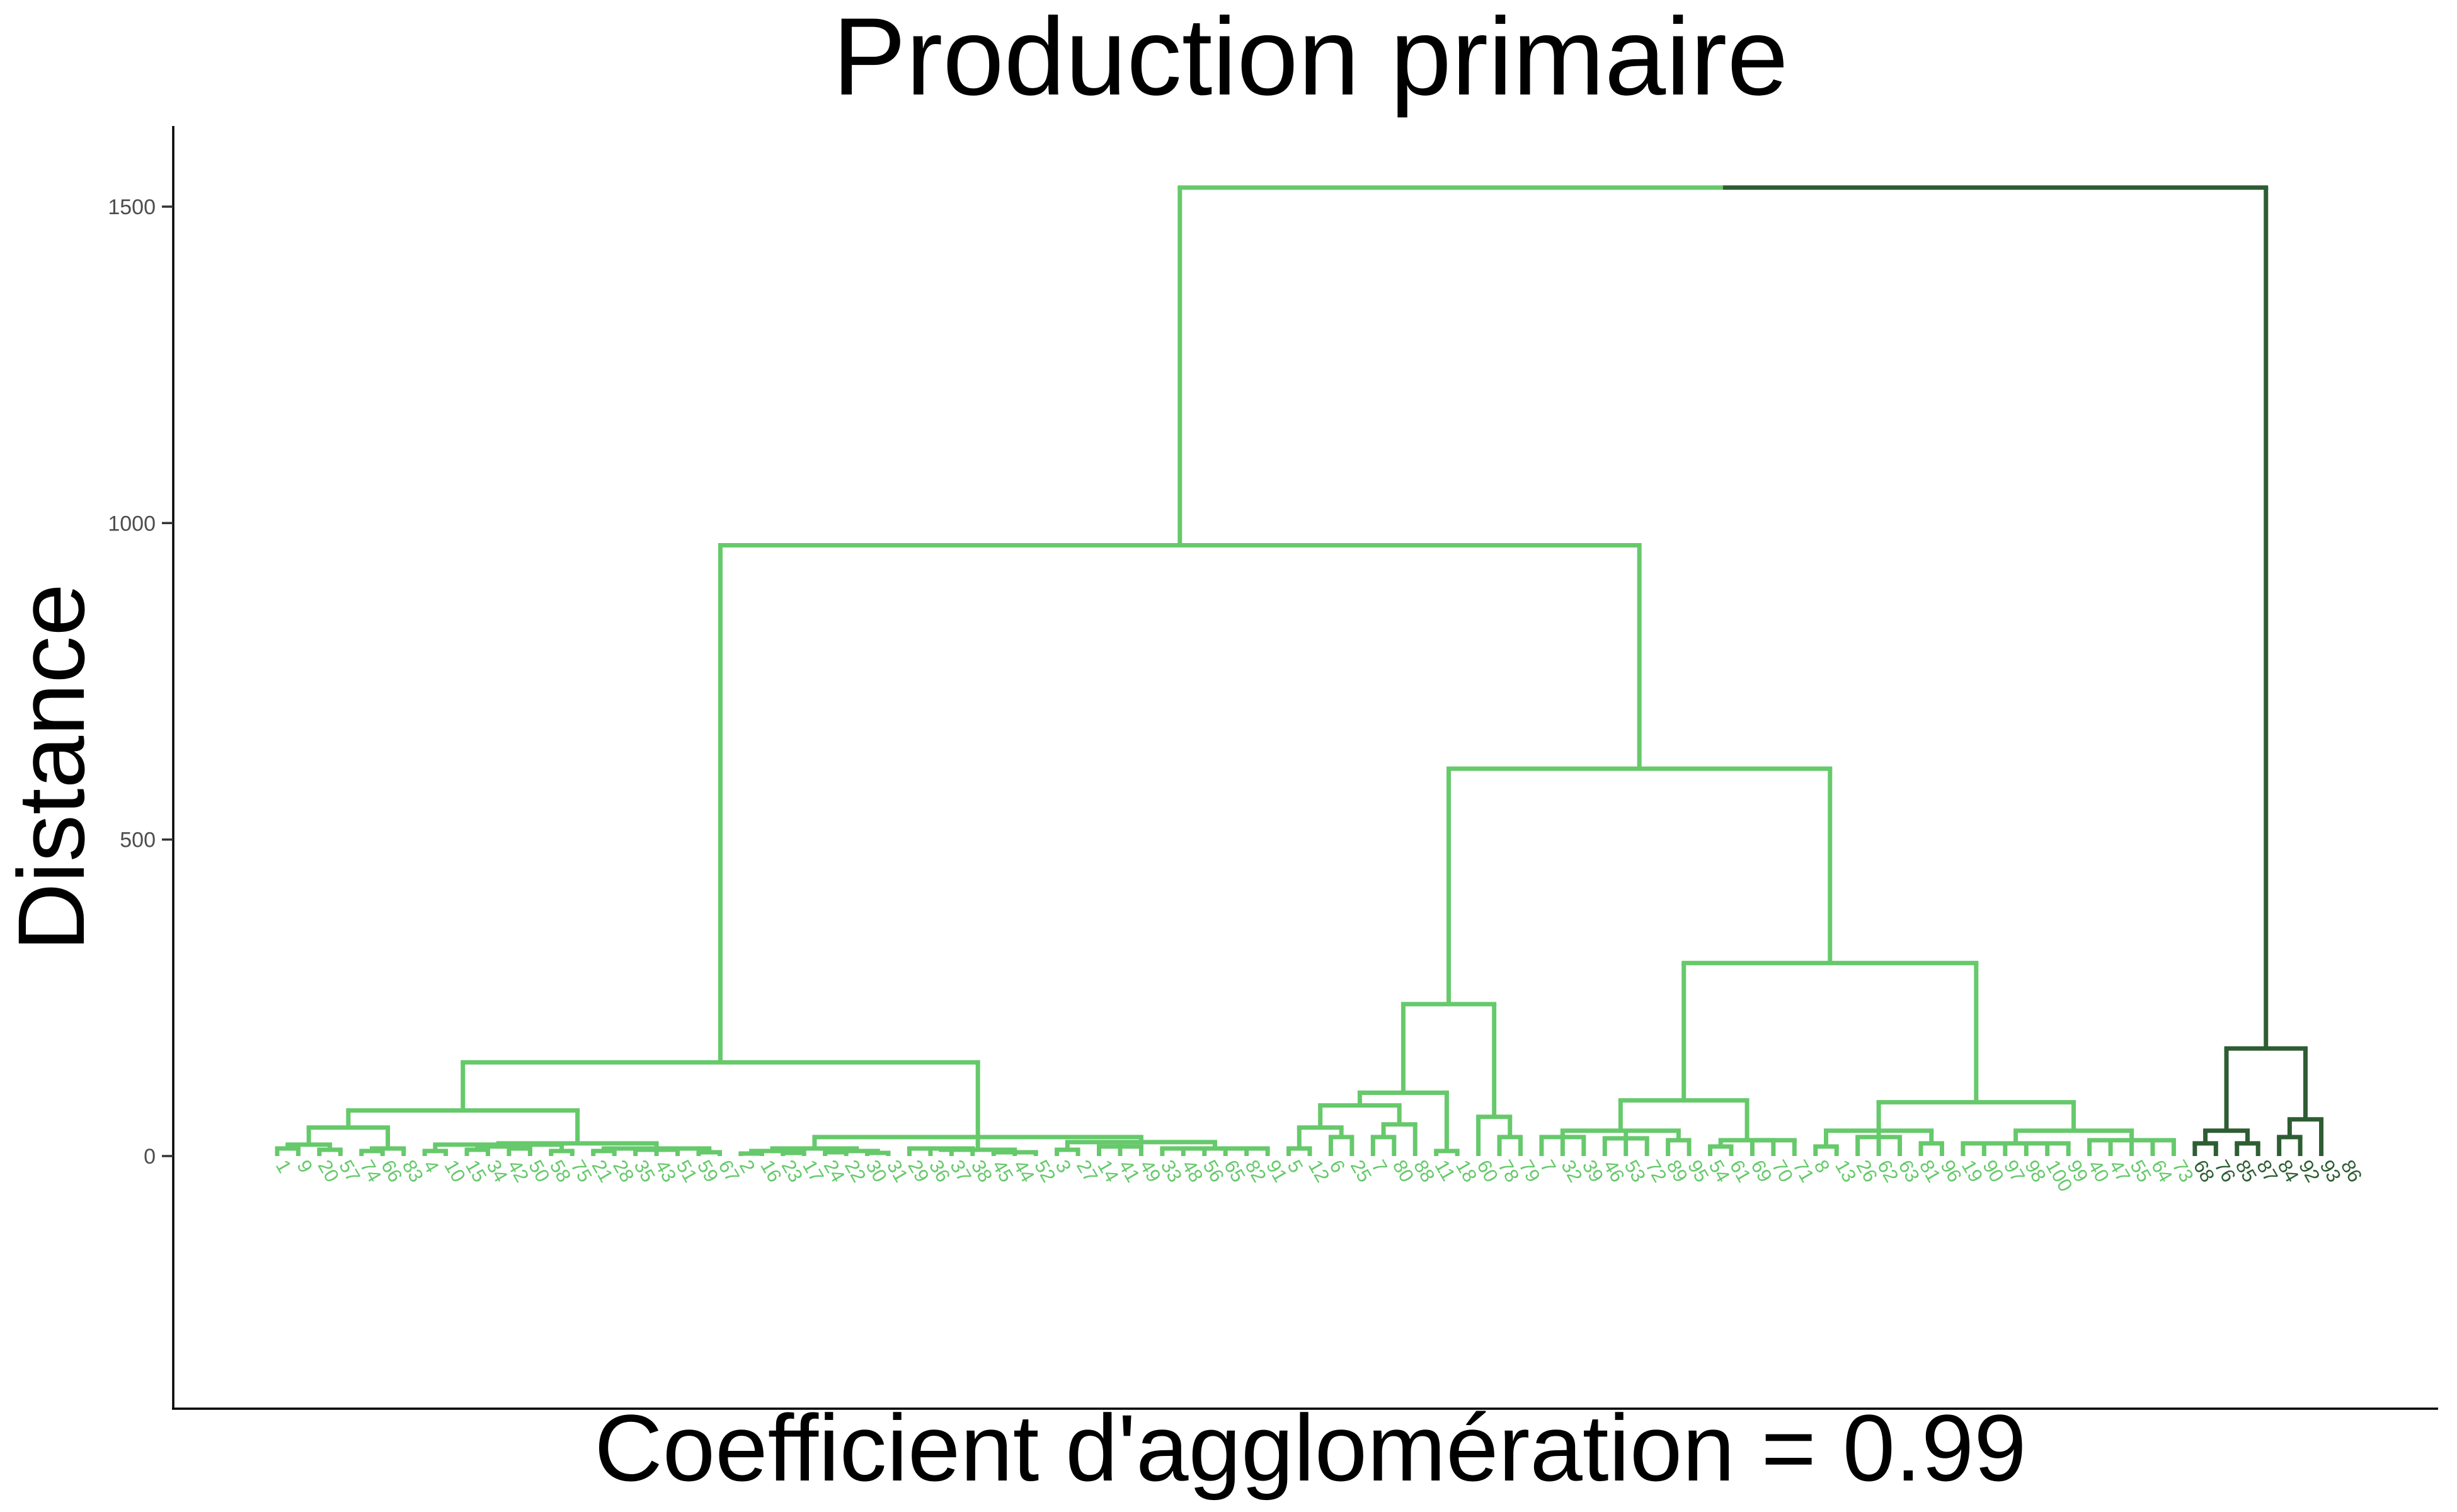 The image size is (2457, 1512). I want to click on leaf-label: 3, so click(1063, 1166).